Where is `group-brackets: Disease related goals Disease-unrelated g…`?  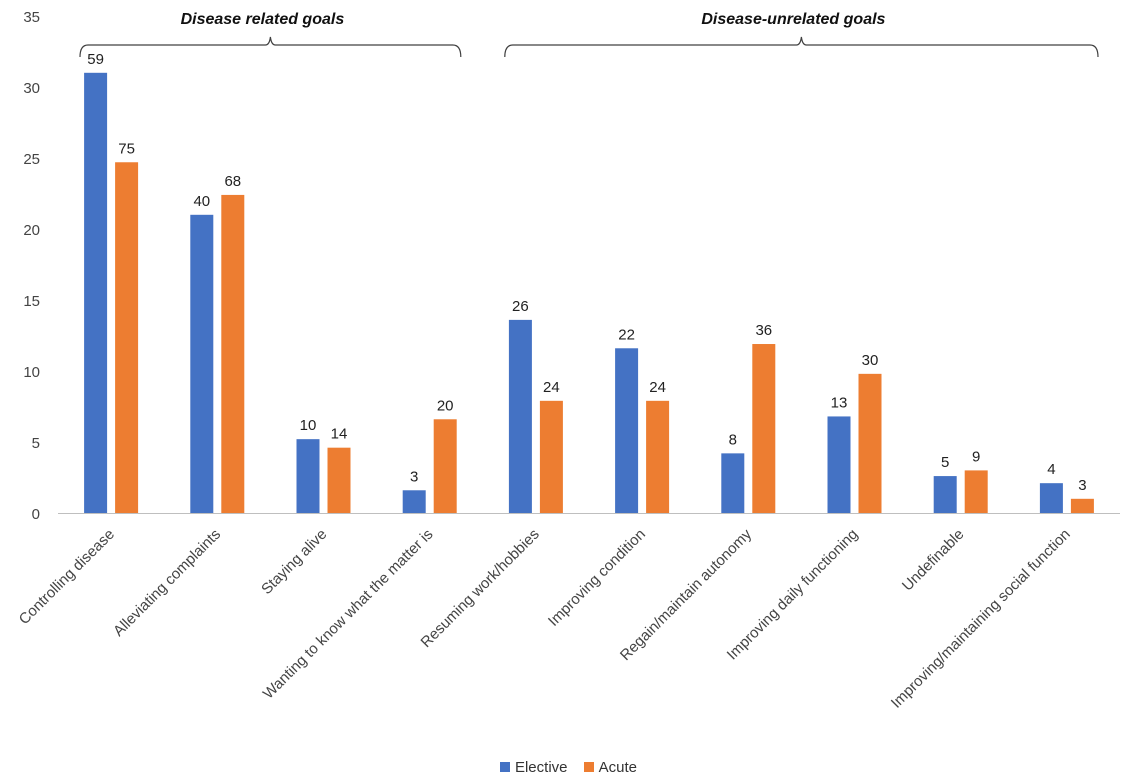 group-brackets: Disease related goals Disease-unrelated g… is located at coordinates (589, 34).